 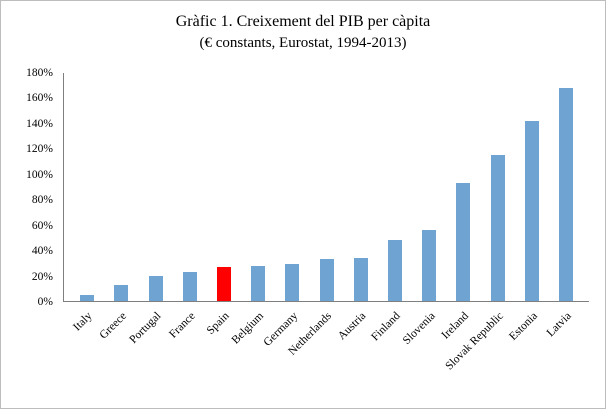 I want to click on x-tick-label: Italy, so click(x=83, y=322).